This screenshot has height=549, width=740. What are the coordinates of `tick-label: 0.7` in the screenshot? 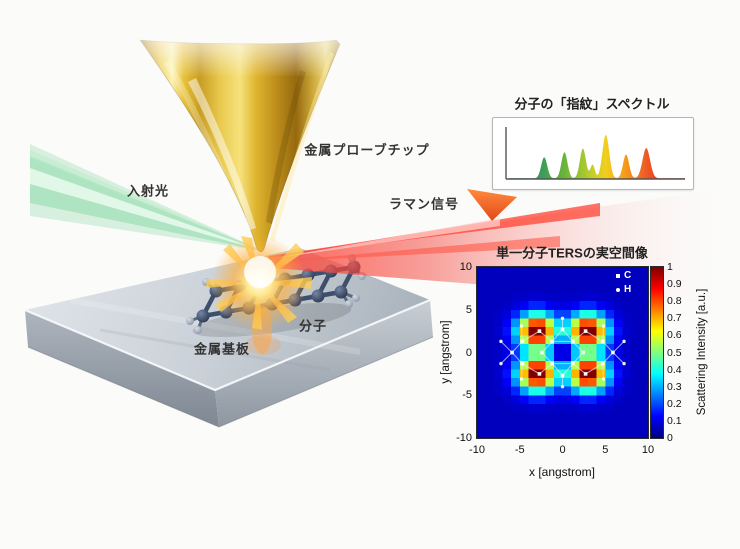 It's located at (674, 318).